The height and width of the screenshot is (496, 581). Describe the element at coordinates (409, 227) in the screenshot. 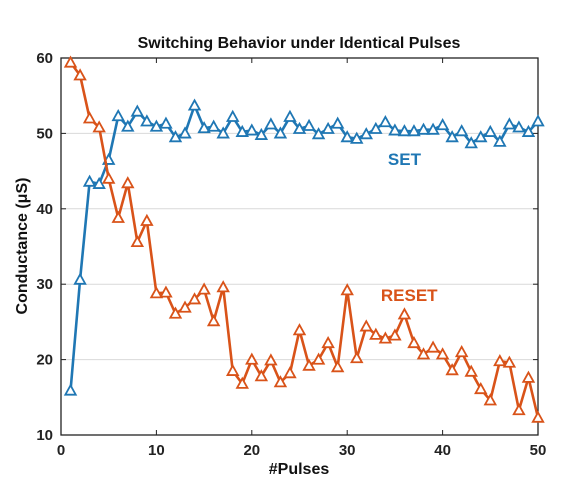

I see `annotation-layer: SET RESET` at that location.